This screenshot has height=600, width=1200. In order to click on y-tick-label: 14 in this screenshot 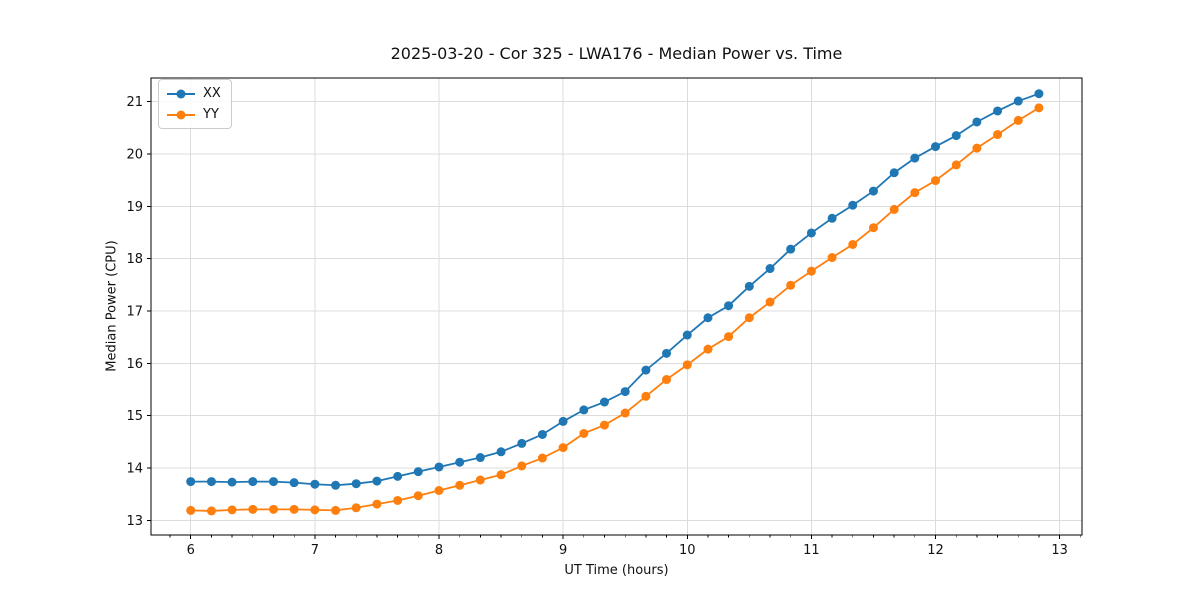, I will do `click(134, 468)`.